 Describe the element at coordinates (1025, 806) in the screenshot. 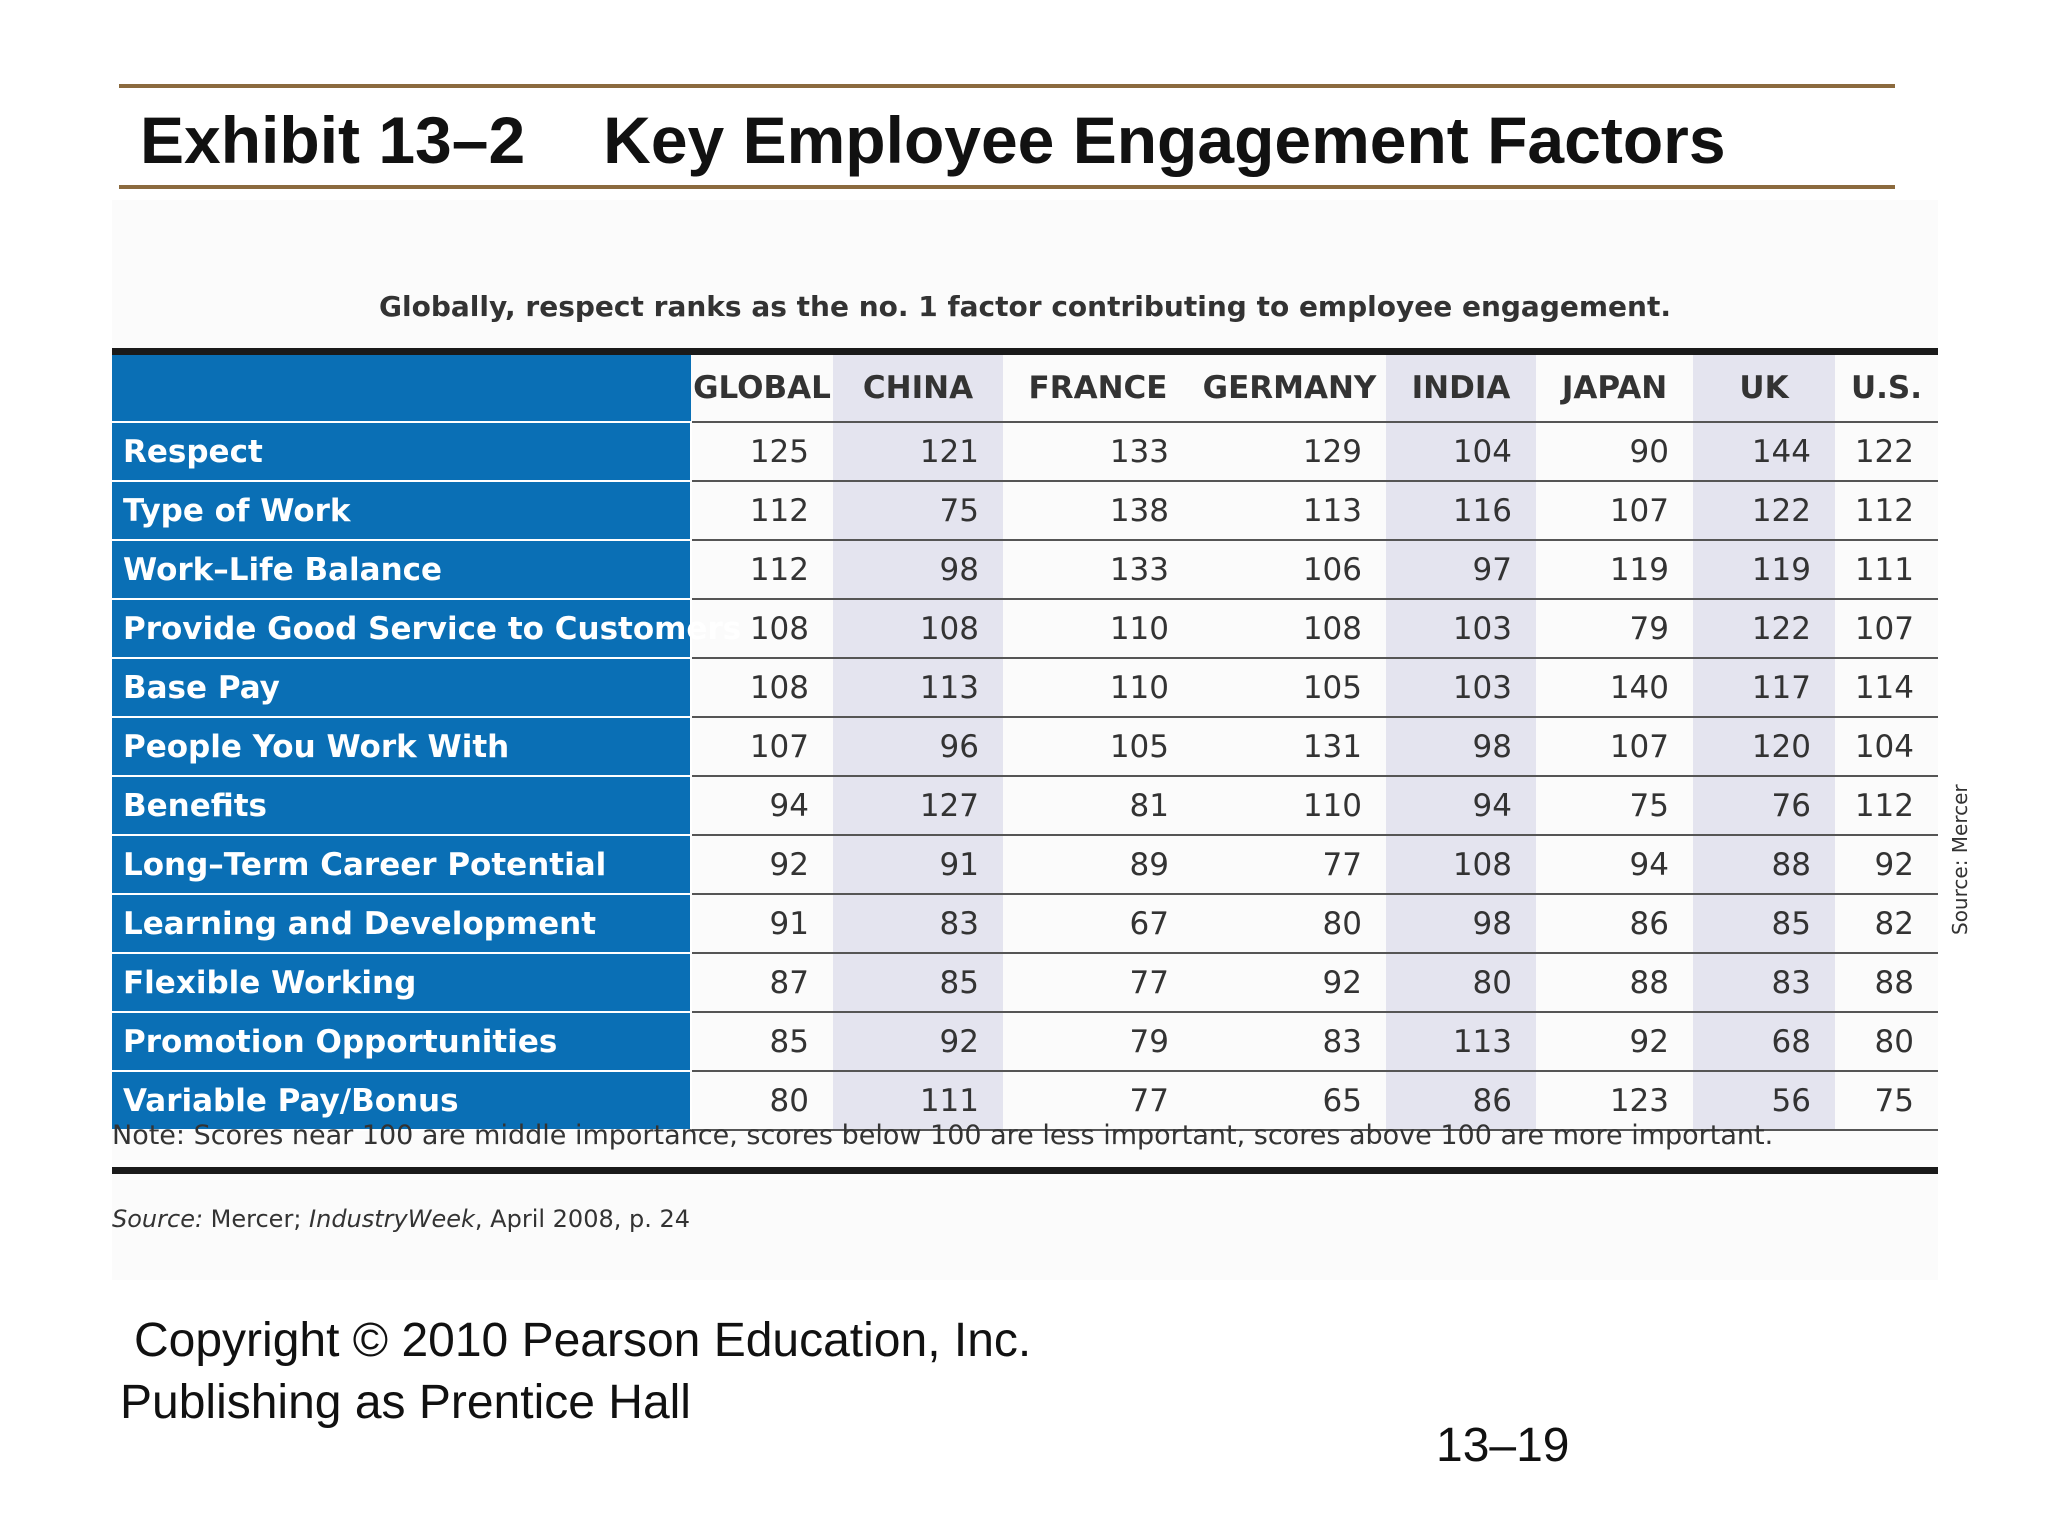

I see `table-row: Benefits 94 127 81 110 94 75 76 112` at that location.